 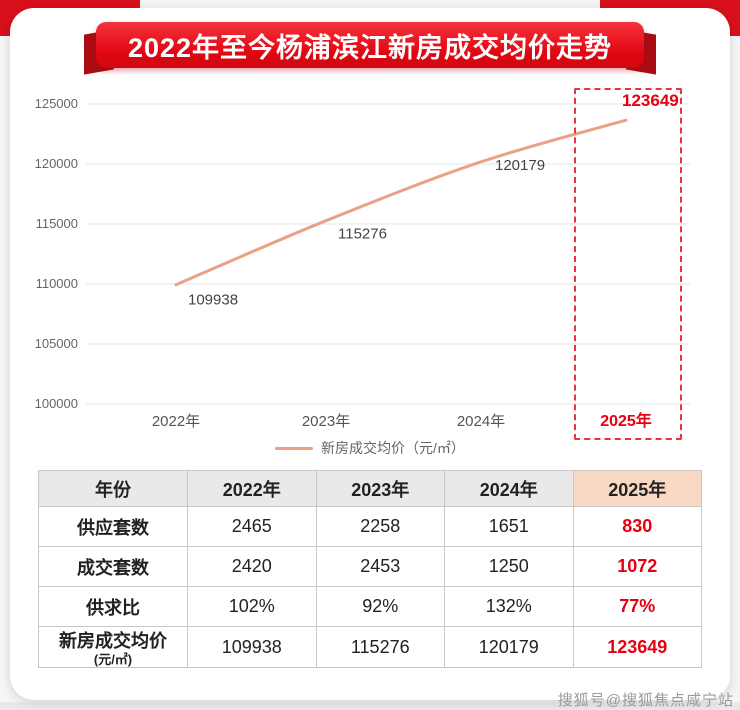 I want to click on row-label: 供应套数, so click(x=113, y=526).